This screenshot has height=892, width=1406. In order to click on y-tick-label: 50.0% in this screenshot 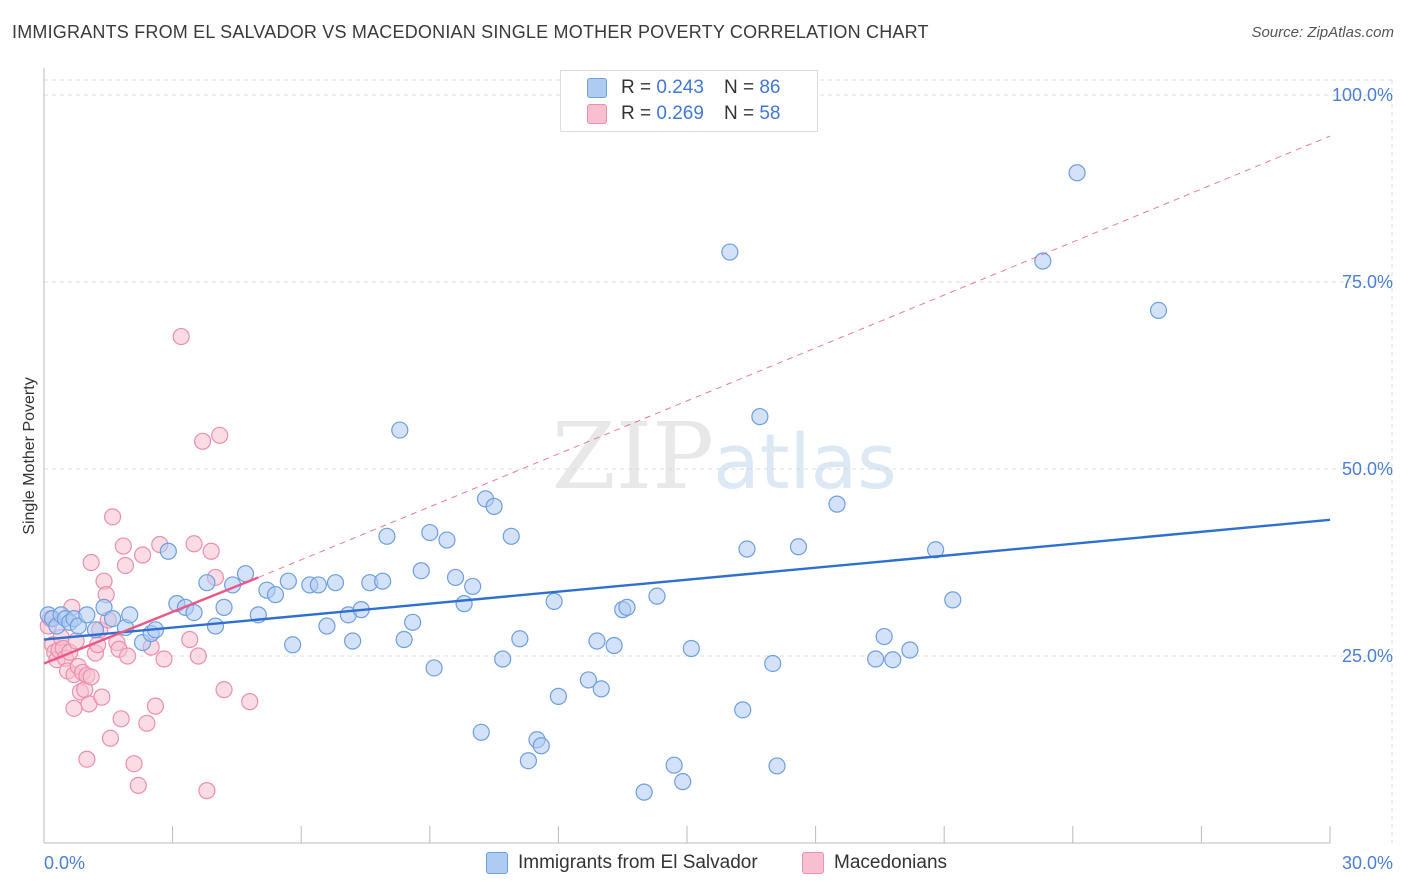, I will do `click(1367, 469)`.